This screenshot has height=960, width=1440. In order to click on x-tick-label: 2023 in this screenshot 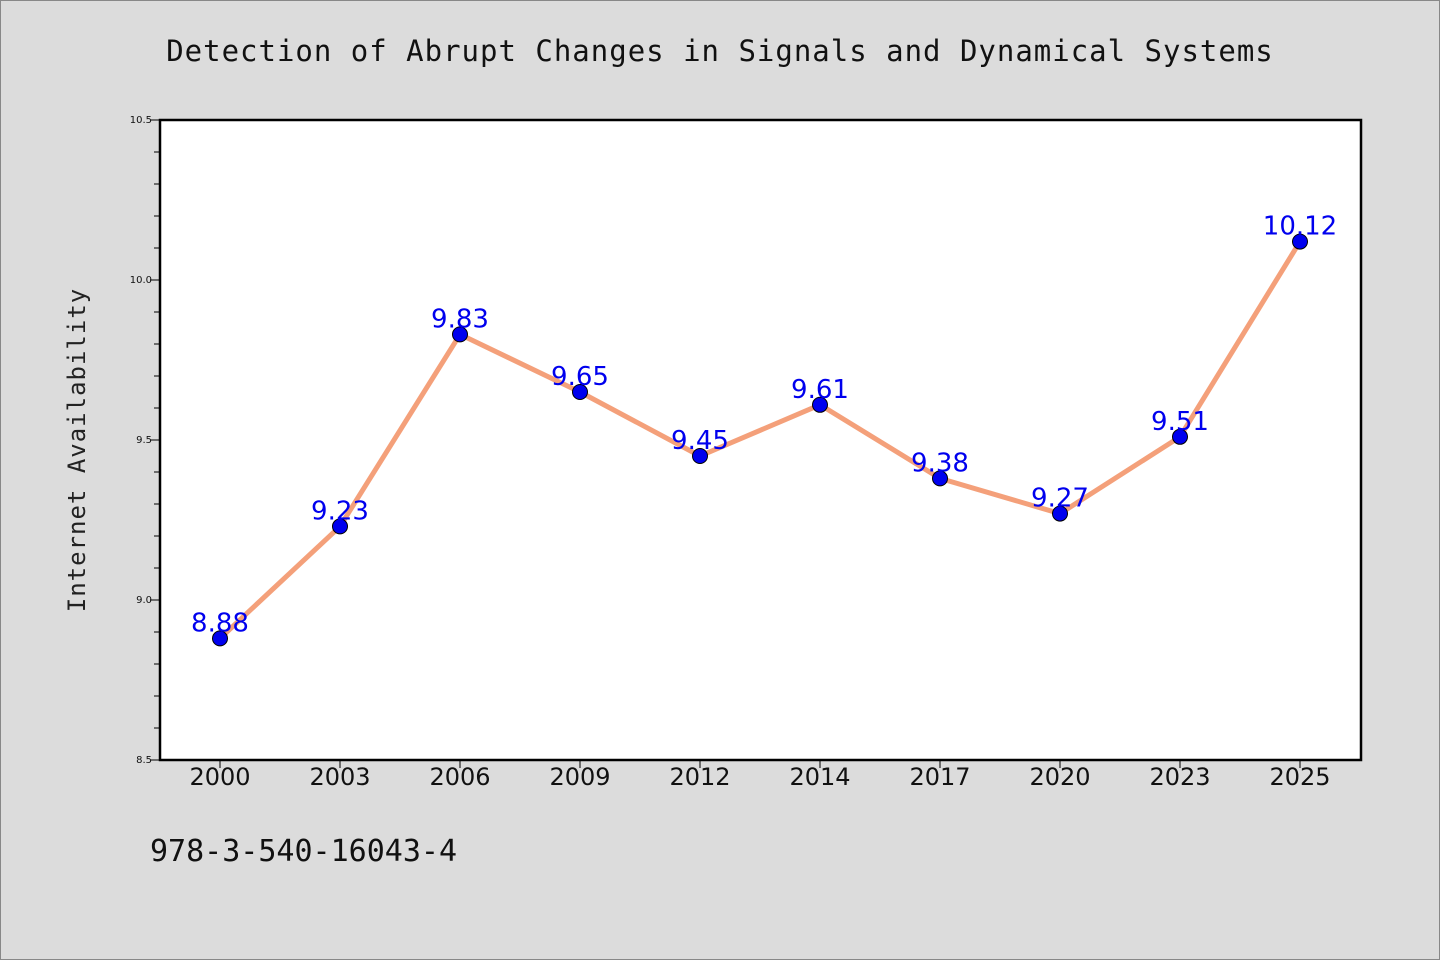, I will do `click(1179, 777)`.